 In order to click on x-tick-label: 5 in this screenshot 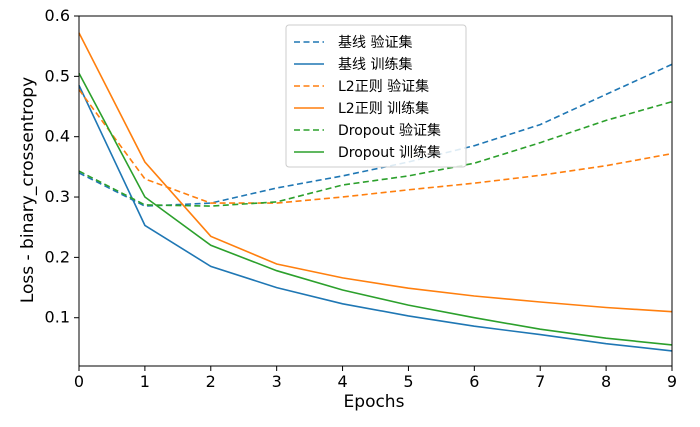, I will do `click(408, 381)`.